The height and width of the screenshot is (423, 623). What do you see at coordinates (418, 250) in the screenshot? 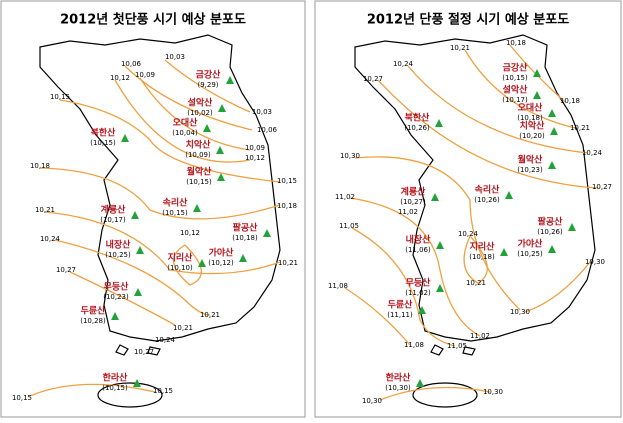
I see `mountain-date: (11,06)` at bounding box center [418, 250].